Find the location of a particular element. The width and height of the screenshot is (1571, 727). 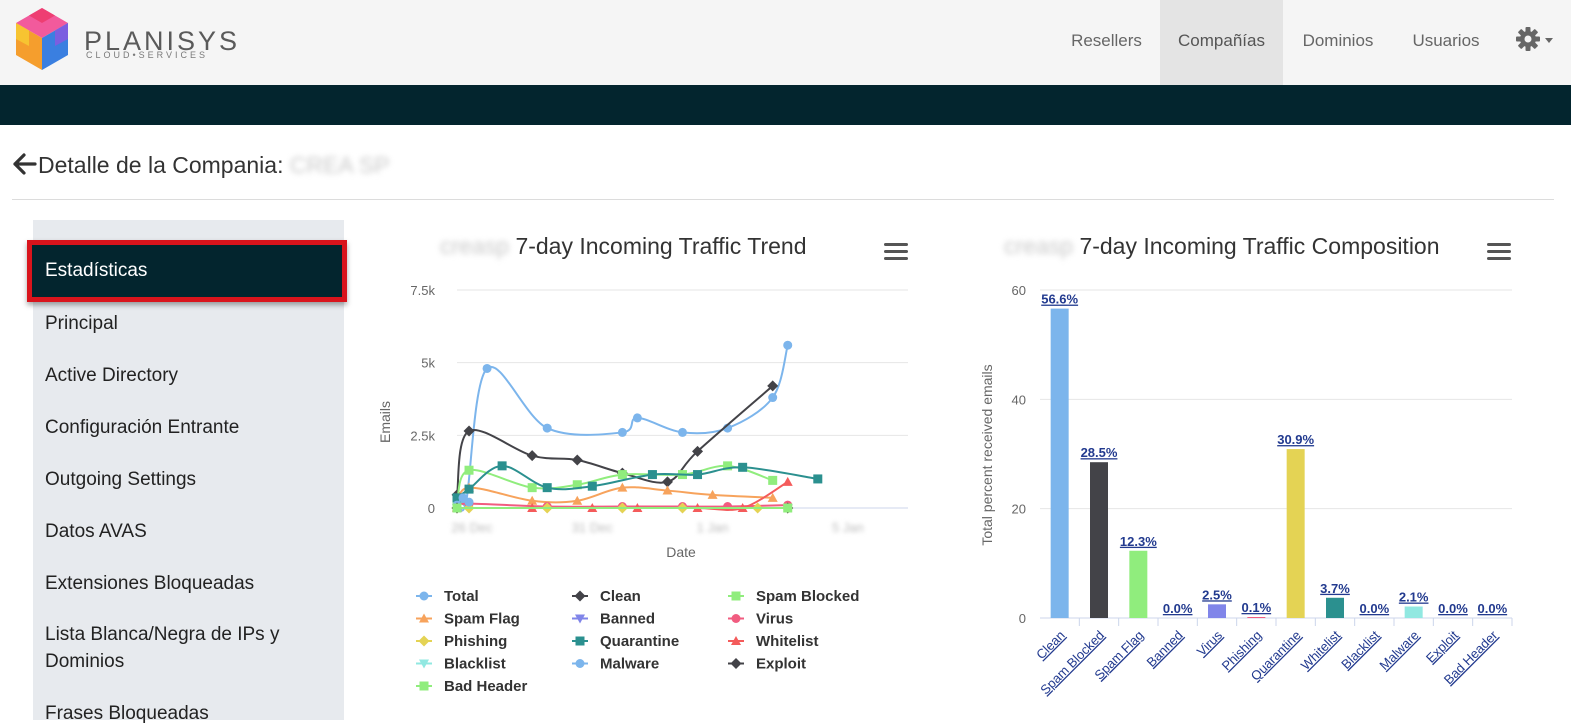

sidebar-item-frases-bloqueadas: Frases Bloqueadas is located at coordinates (127, 713).